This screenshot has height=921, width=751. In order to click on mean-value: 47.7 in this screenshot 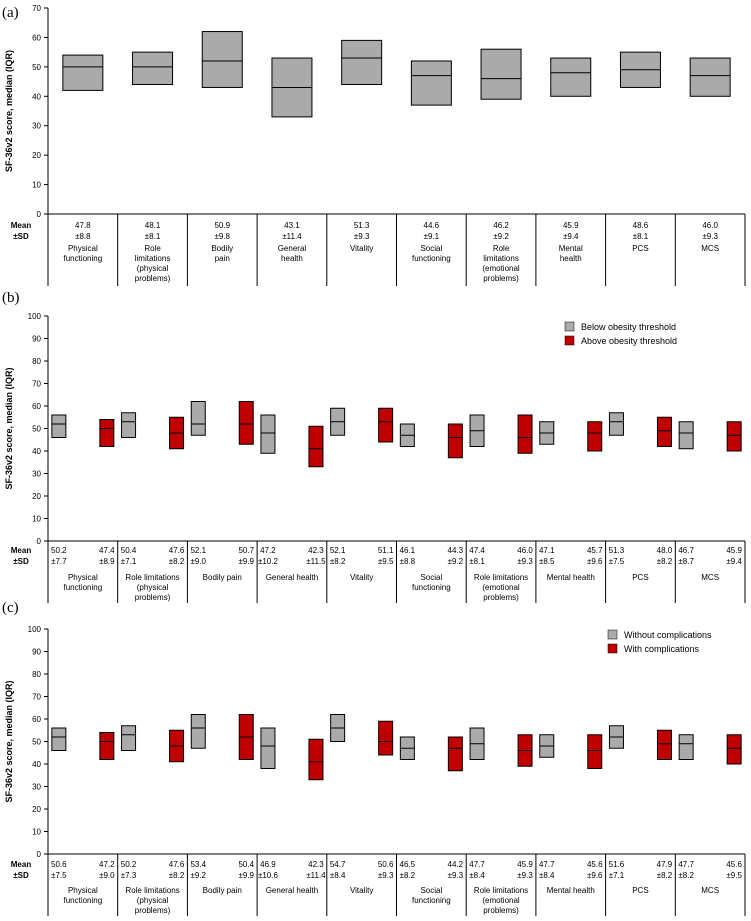, I will do `click(547, 864)`.